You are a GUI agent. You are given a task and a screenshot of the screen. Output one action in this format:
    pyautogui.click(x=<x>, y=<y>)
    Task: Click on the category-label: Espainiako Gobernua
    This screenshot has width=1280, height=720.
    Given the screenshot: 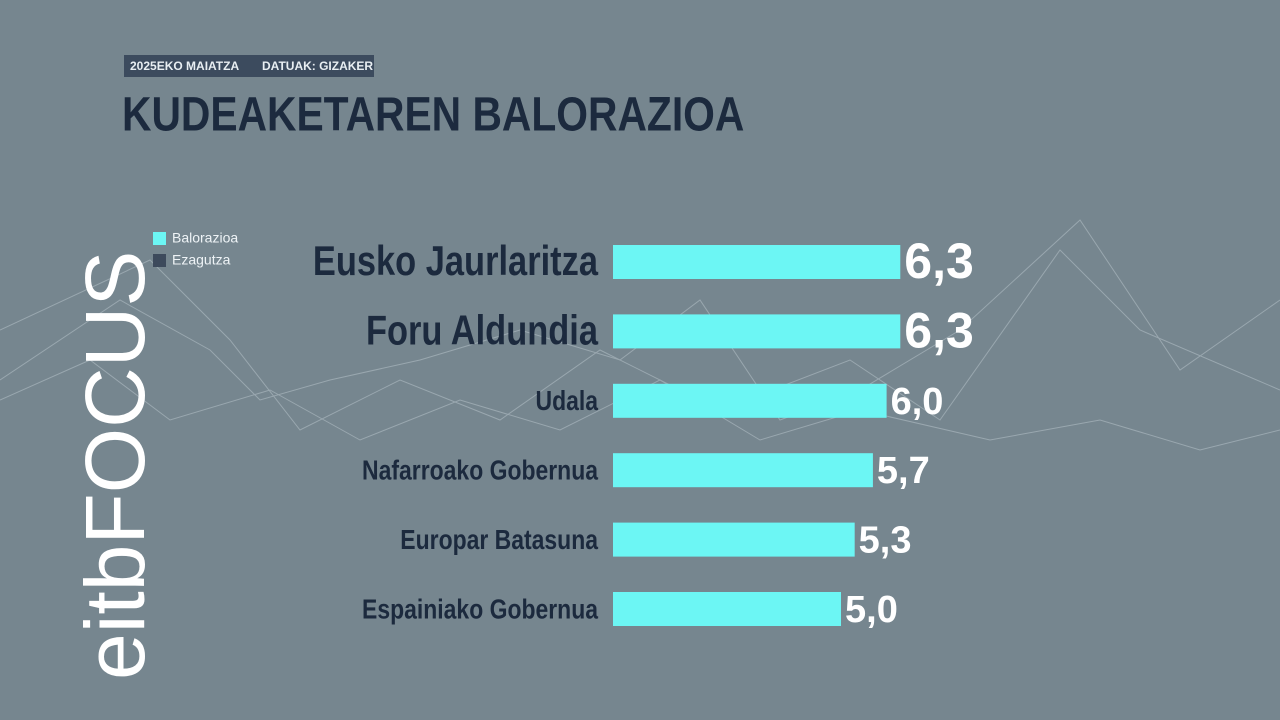 What is the action you would take?
    pyautogui.click(x=480, y=609)
    